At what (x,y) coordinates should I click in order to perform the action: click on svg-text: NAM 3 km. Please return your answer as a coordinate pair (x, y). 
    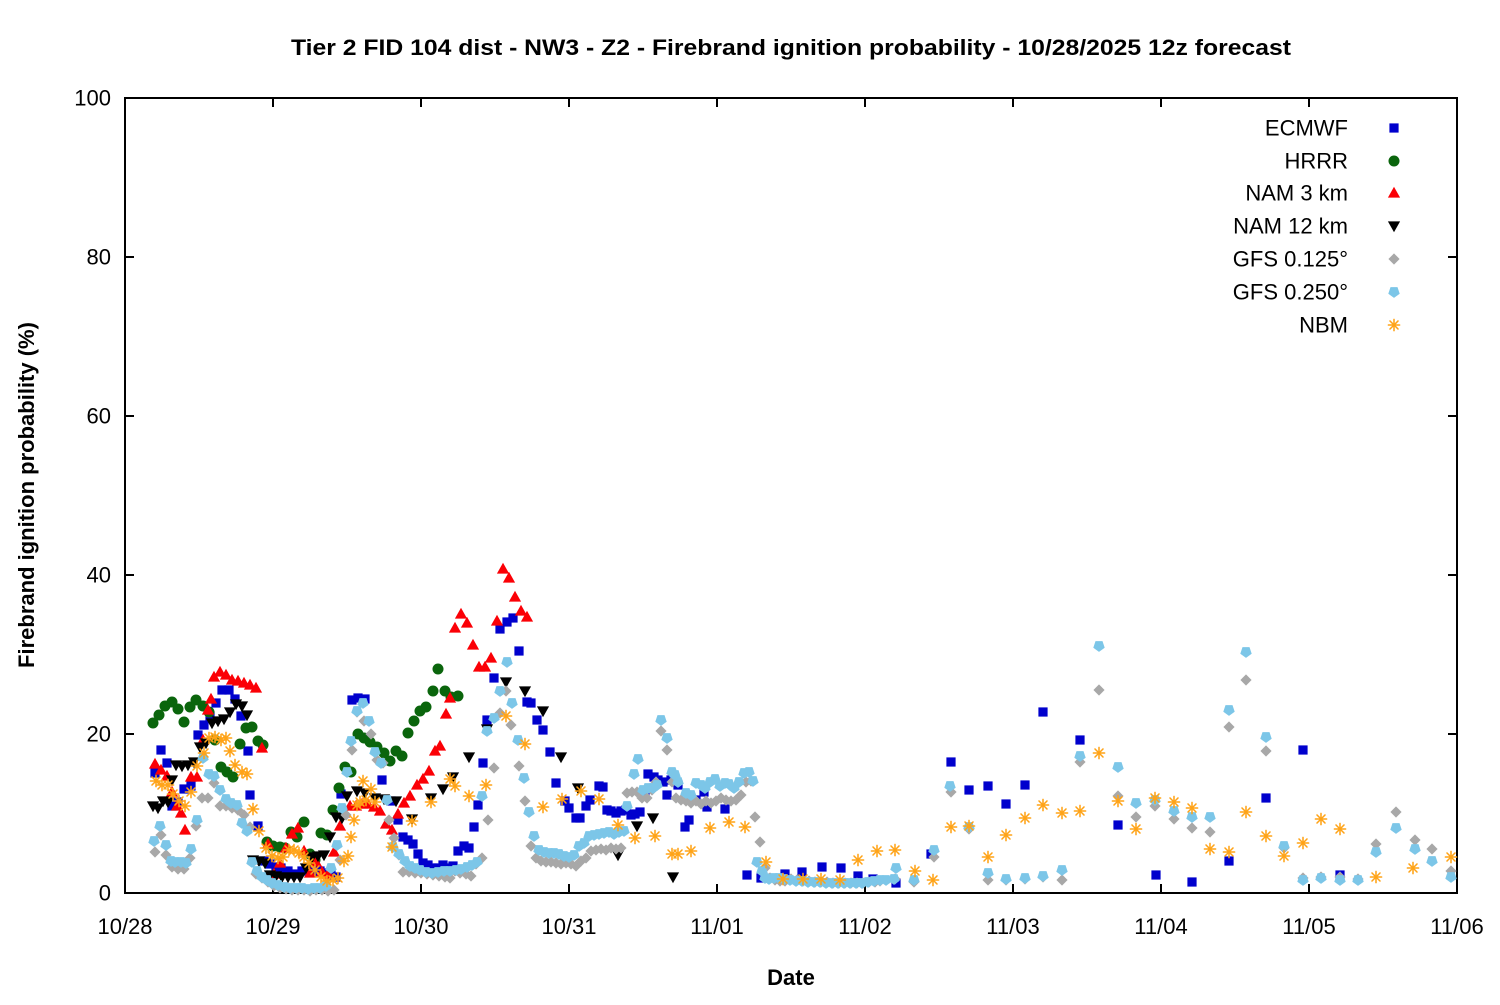
    Looking at the image, I should click on (1296, 193).